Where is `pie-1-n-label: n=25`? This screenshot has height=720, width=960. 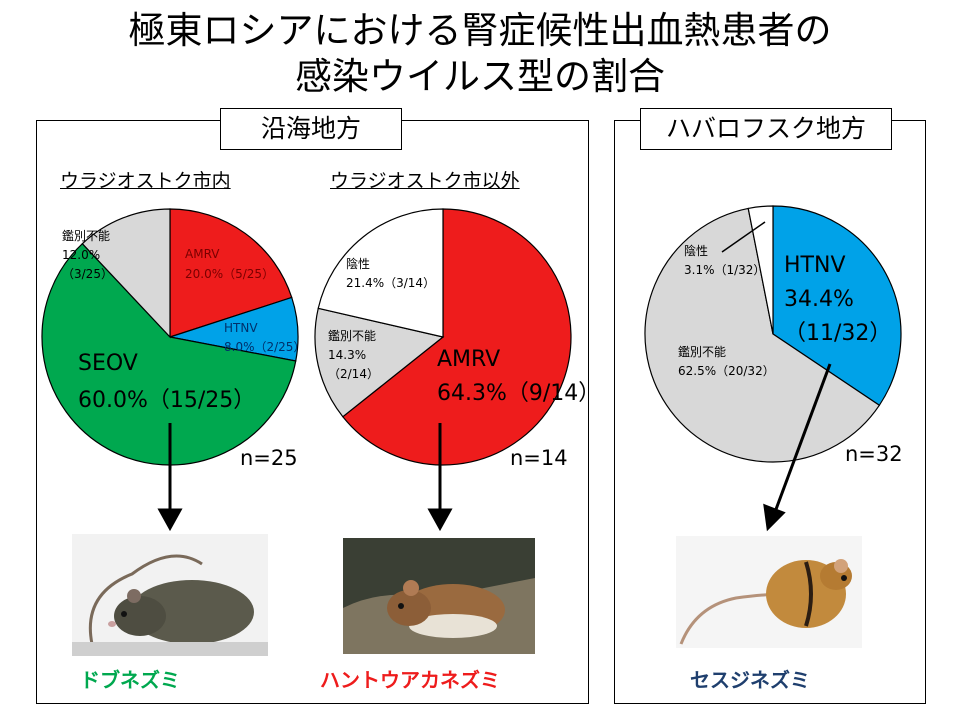
pie-1-n-label: n=25 is located at coordinates (269, 458).